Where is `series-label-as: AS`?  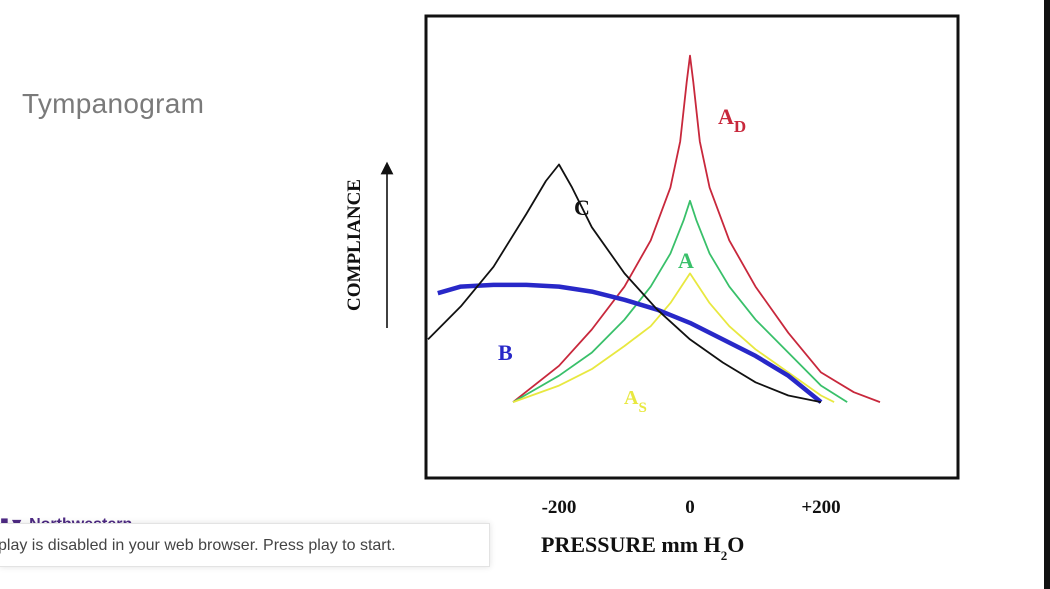
series-label-as: AS is located at coordinates (635, 401).